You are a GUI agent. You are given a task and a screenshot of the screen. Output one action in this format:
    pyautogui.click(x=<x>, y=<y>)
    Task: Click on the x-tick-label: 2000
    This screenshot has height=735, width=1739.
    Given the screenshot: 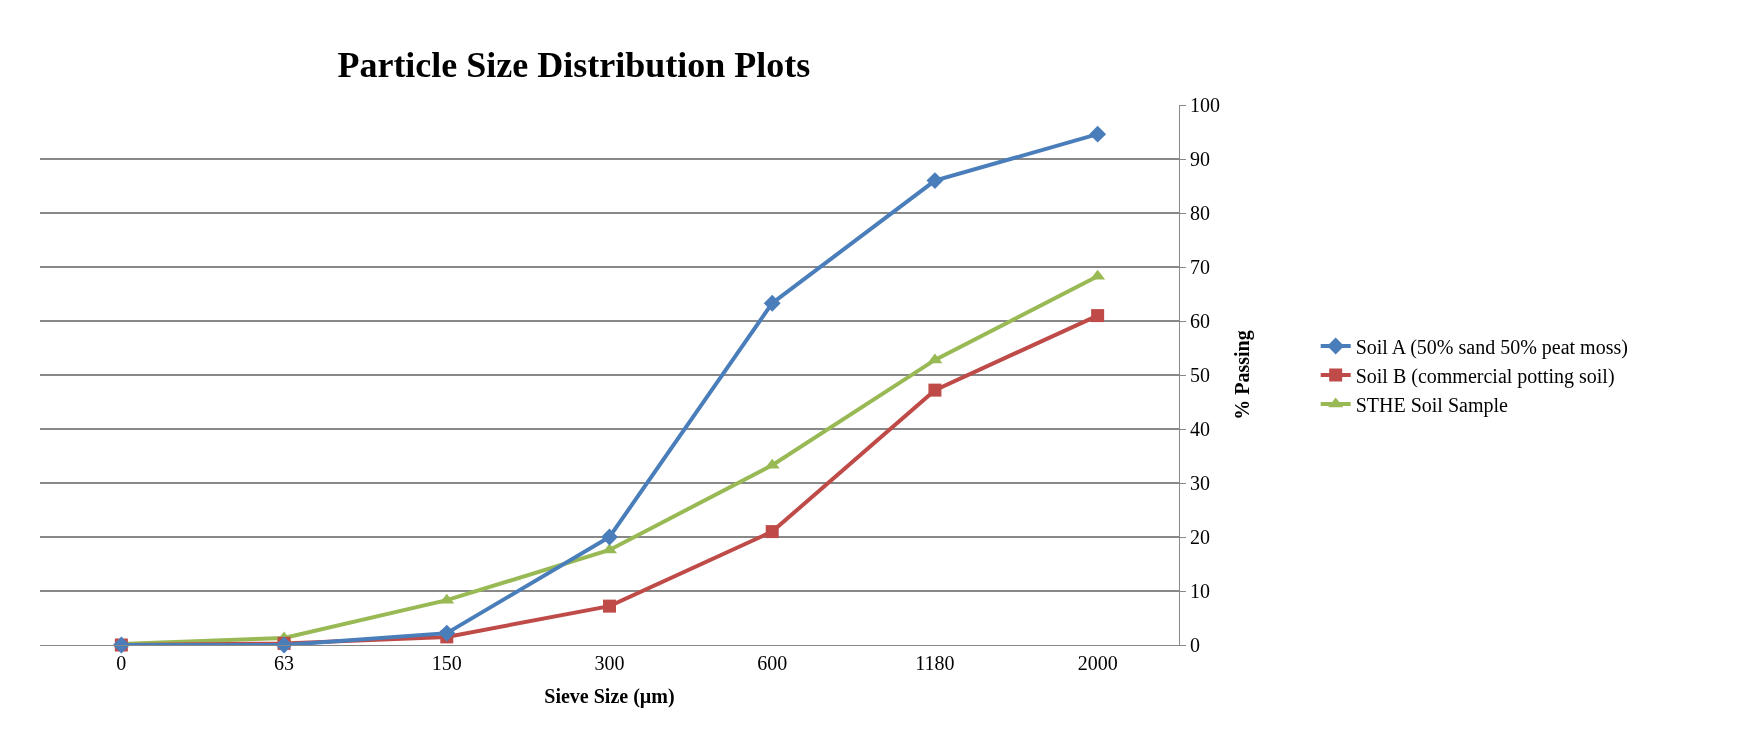 What is the action you would take?
    pyautogui.click(x=1097, y=663)
    